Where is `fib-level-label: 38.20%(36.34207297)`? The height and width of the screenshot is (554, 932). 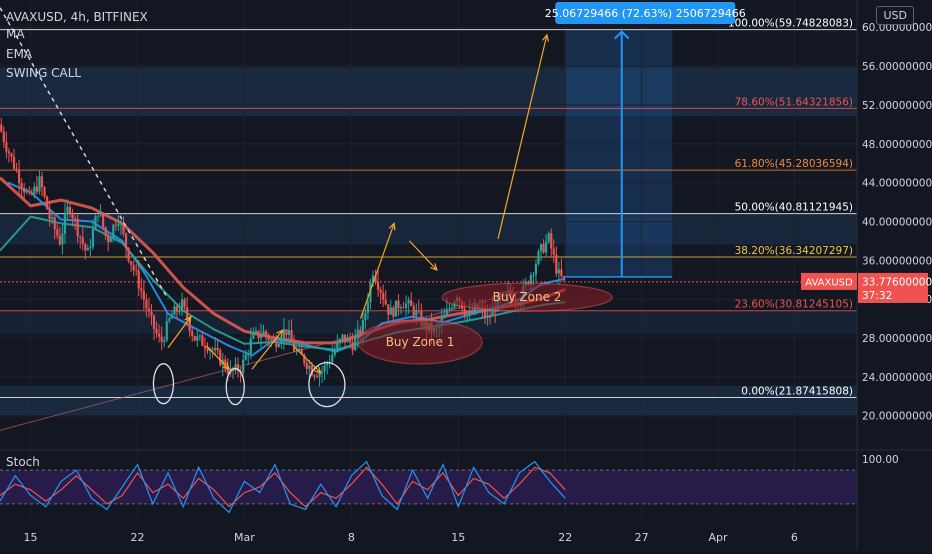
fib-level-label: 38.20%(36.34207297) is located at coordinates (794, 251).